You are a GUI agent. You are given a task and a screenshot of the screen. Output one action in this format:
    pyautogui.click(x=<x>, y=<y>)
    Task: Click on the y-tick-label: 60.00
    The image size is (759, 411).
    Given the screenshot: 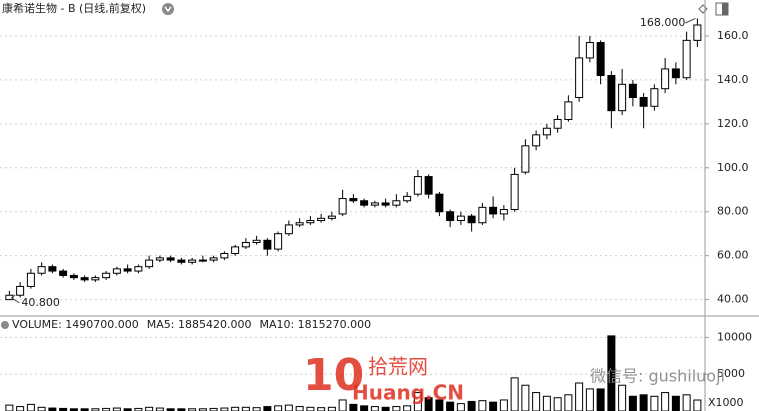 What is the action you would take?
    pyautogui.click(x=733, y=255)
    